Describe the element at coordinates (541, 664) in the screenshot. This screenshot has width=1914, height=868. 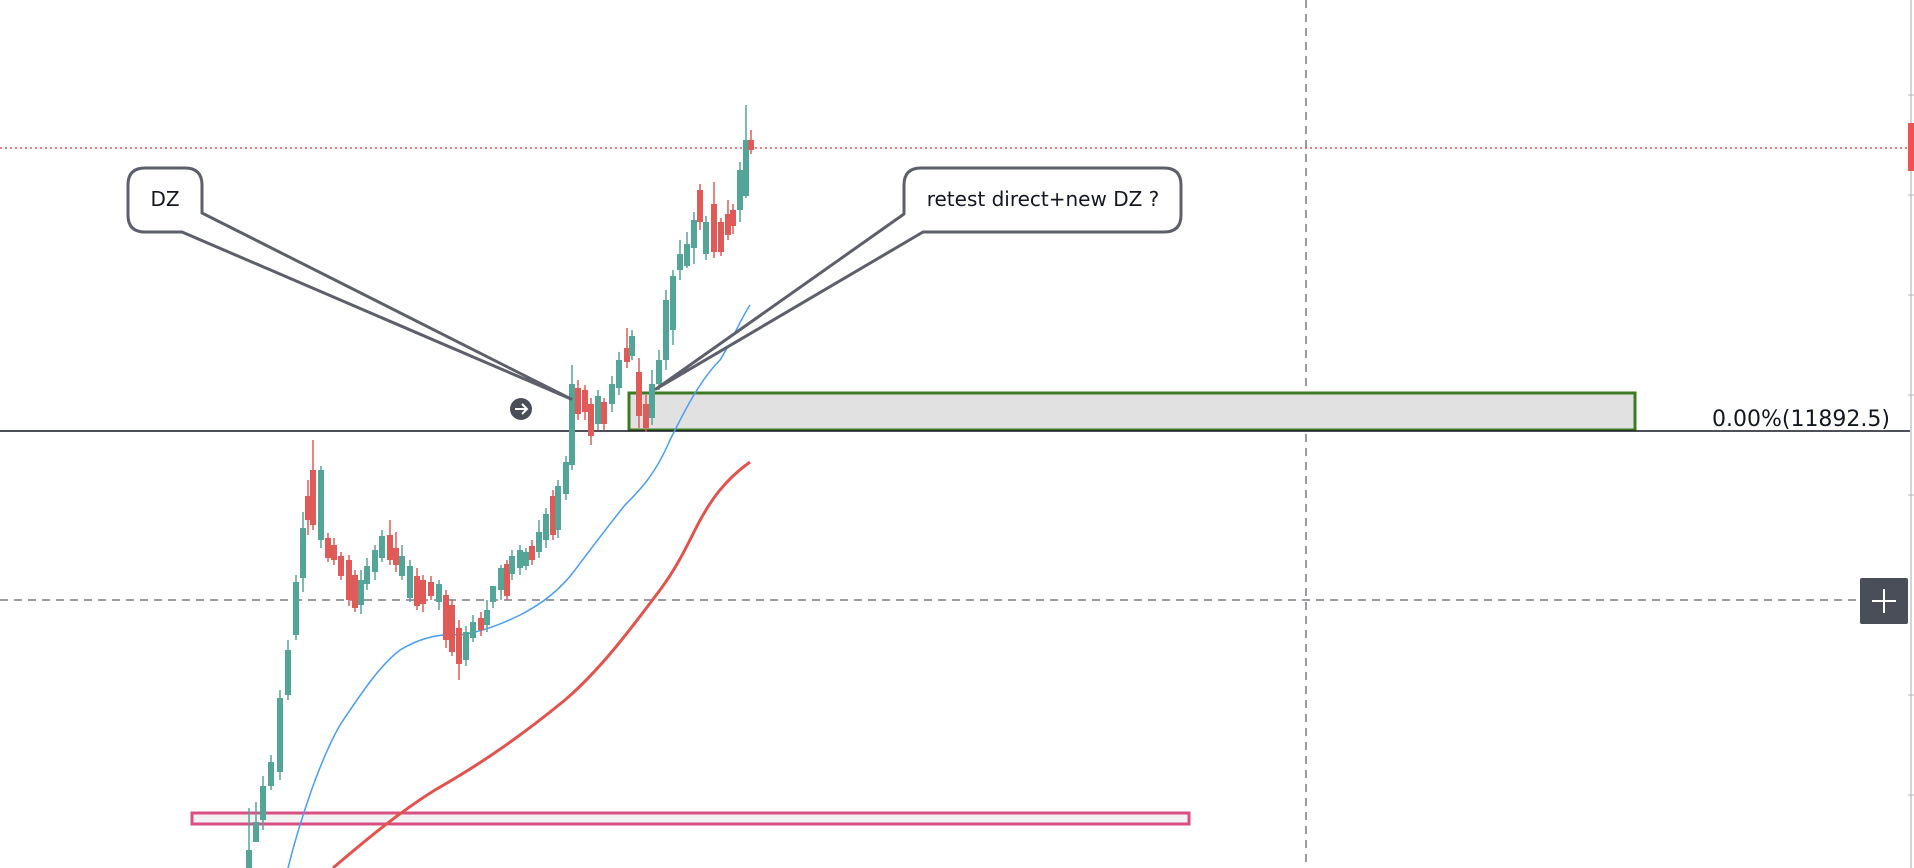
I see `ma-slow-line` at that location.